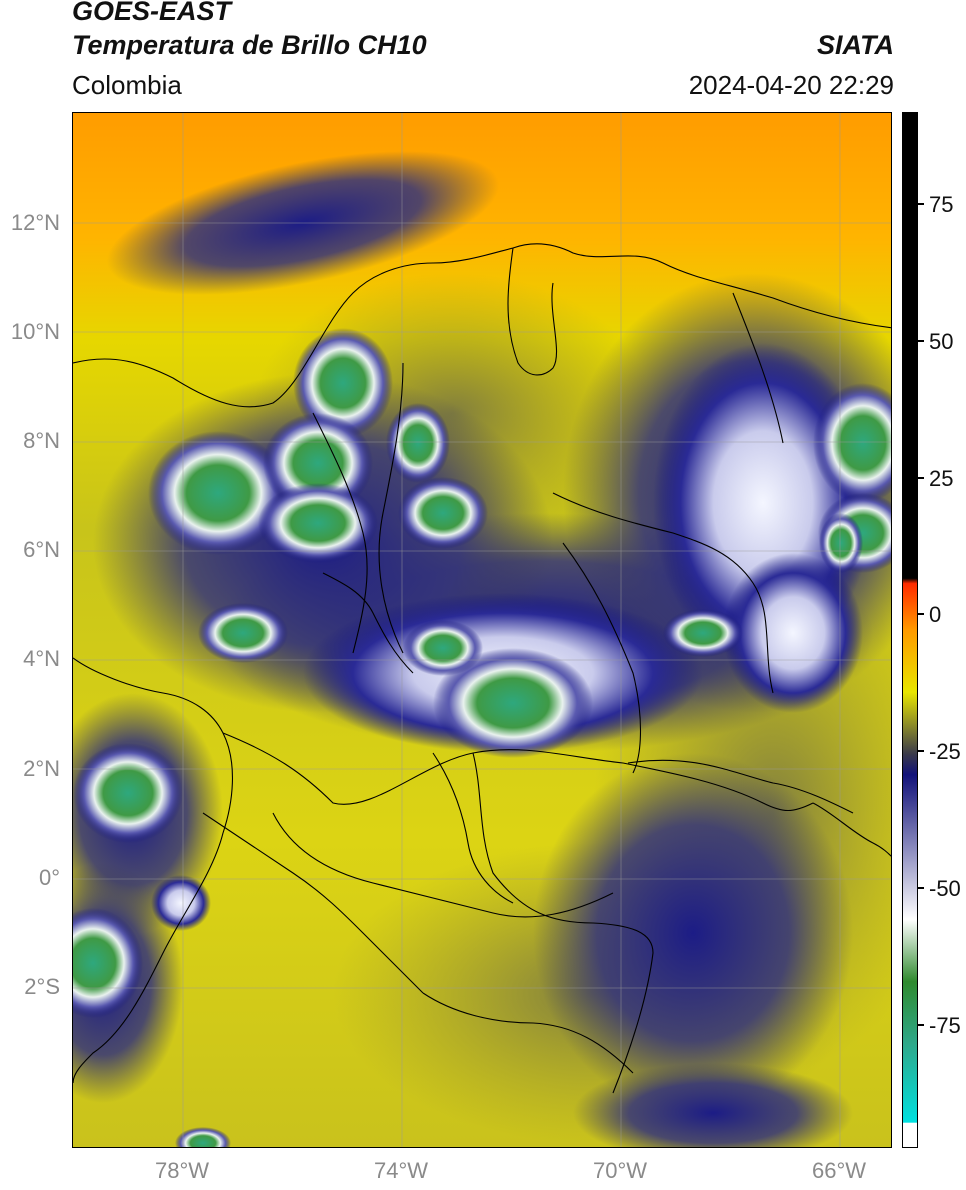  I want to click on lat-label-0: 0°, so click(49, 877).